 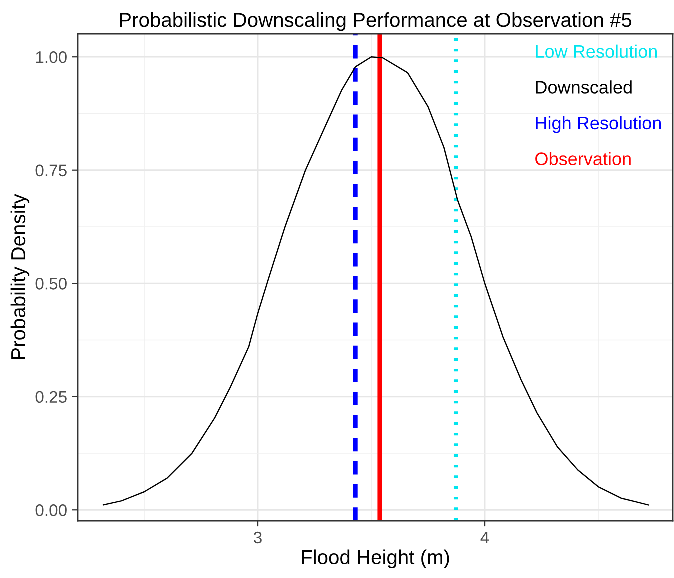 I want to click on y-axis-title: Probability Density, so click(x=20, y=277).